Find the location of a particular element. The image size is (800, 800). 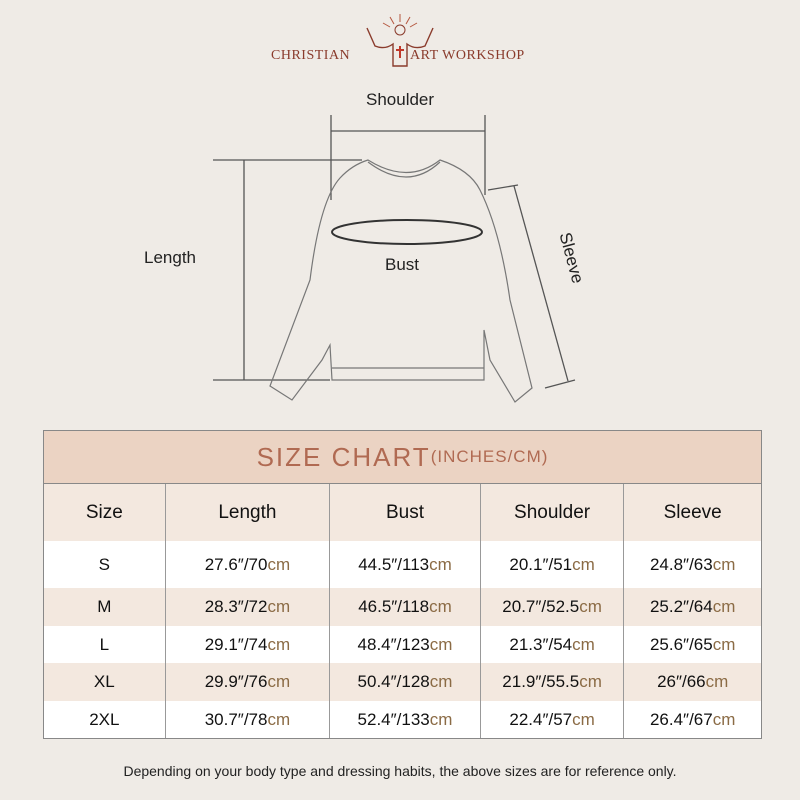

size-cell: S is located at coordinates (104, 564).